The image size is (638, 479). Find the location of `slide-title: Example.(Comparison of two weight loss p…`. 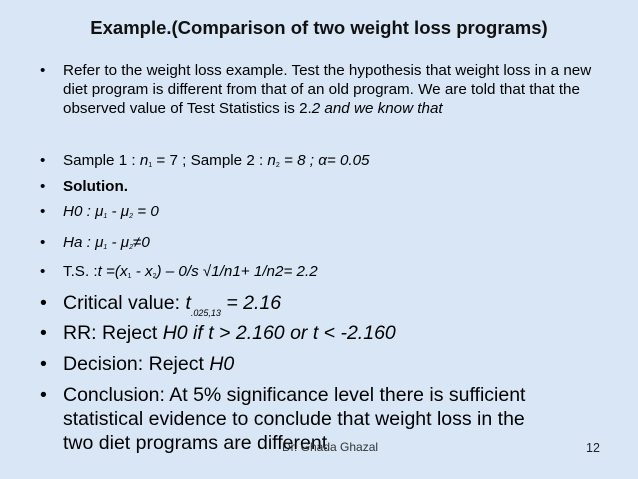

slide-title: Example.(Comparison of two weight loss p… is located at coordinates (319, 27).